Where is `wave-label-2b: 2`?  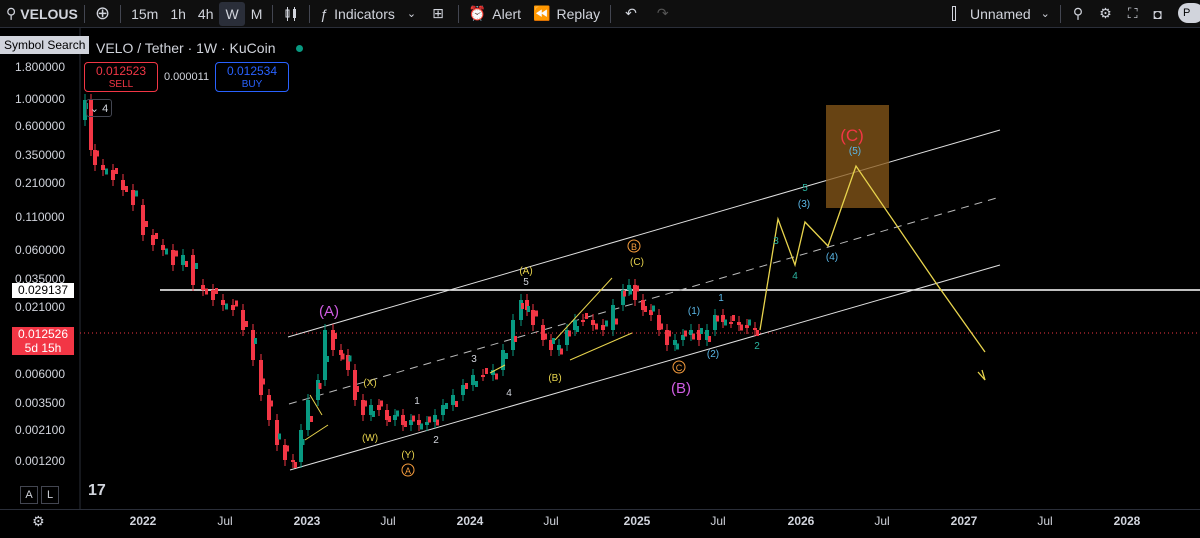
wave-label-2b: 2 is located at coordinates (757, 346).